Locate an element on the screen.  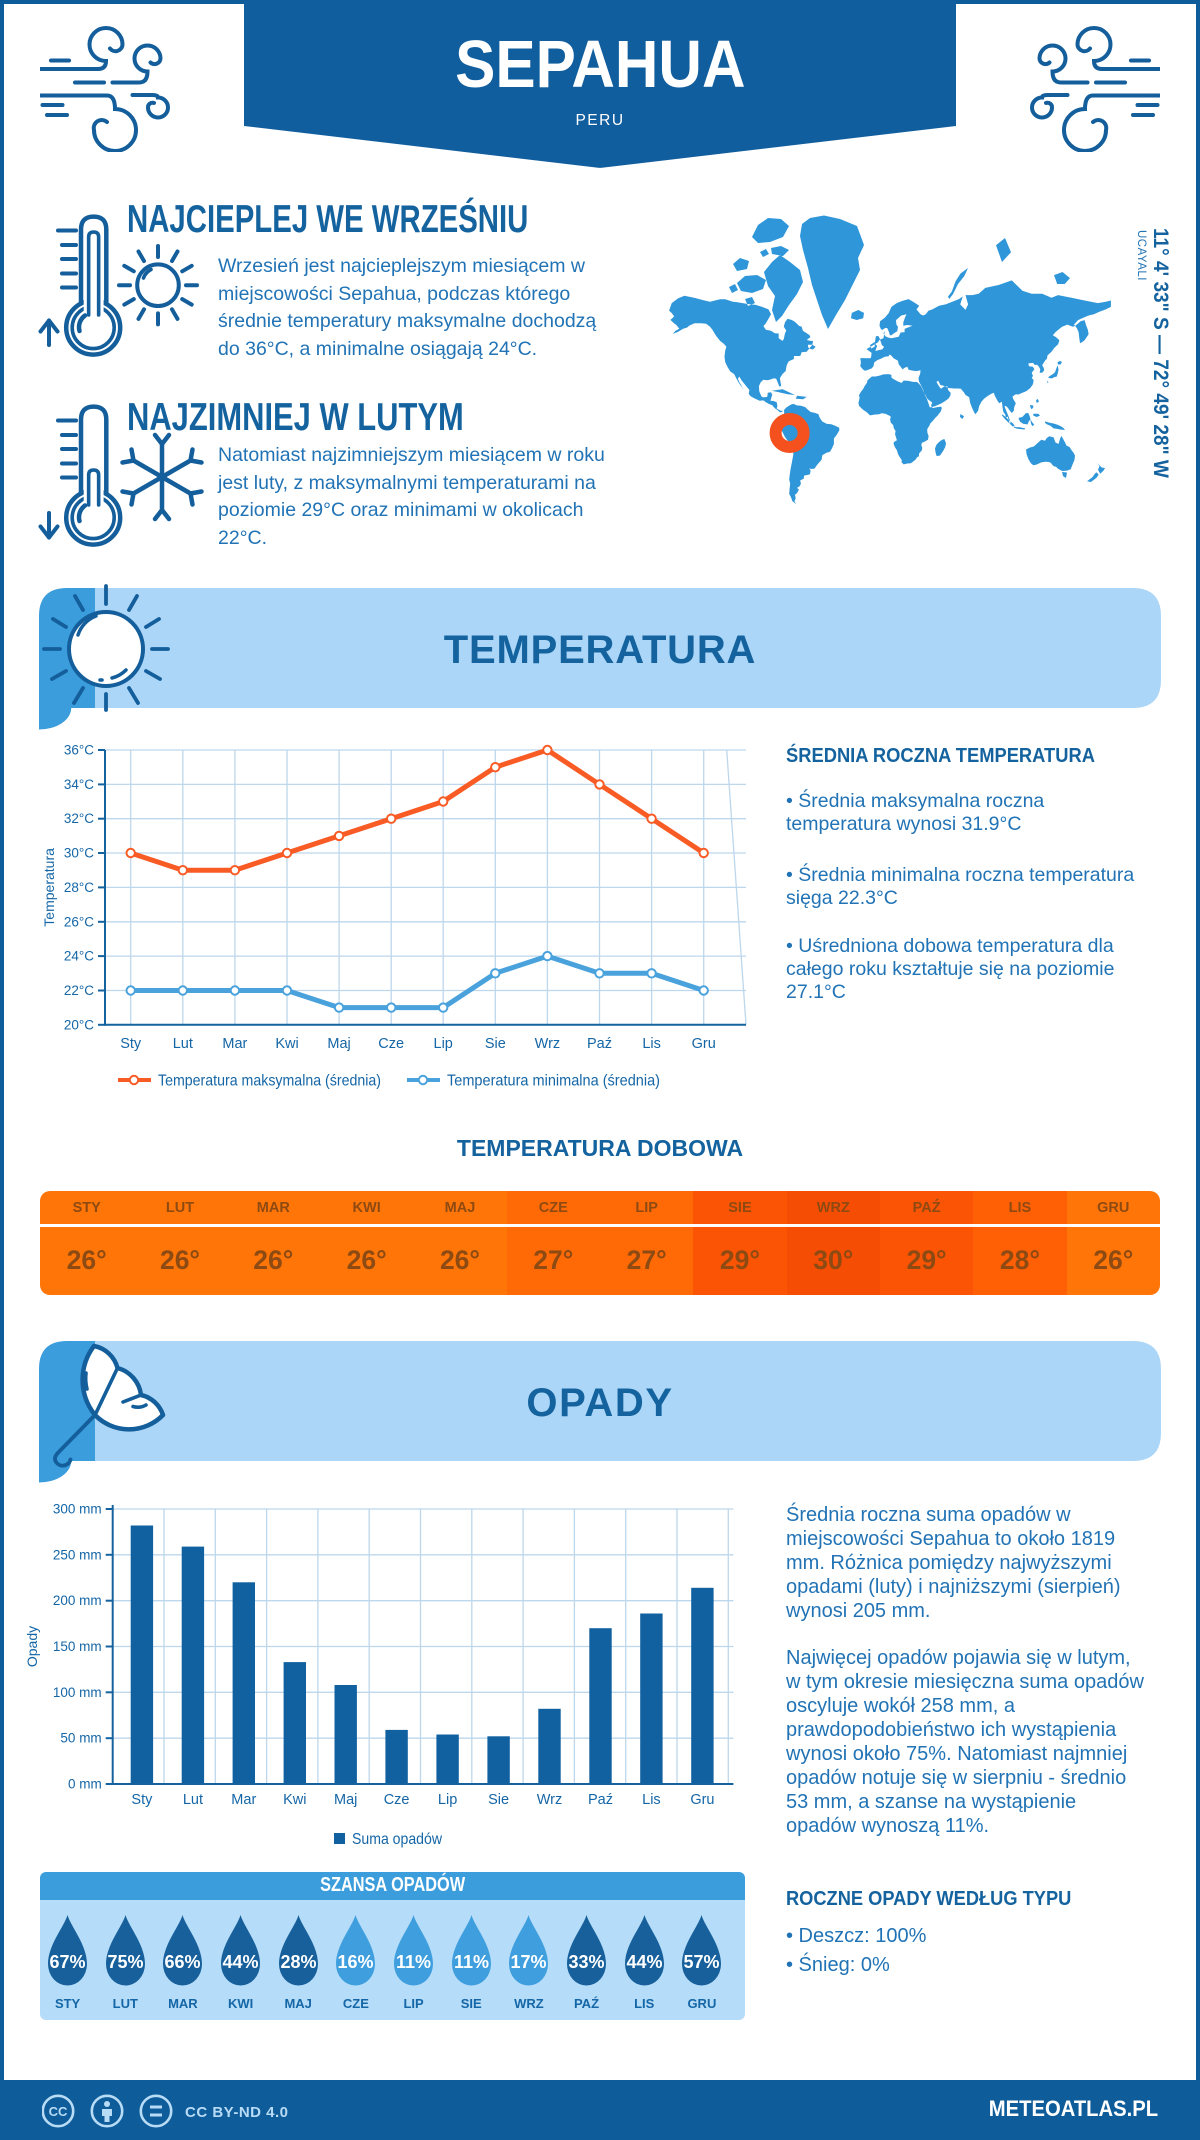
svg-text: 22°C is located at coordinates (79, 990).